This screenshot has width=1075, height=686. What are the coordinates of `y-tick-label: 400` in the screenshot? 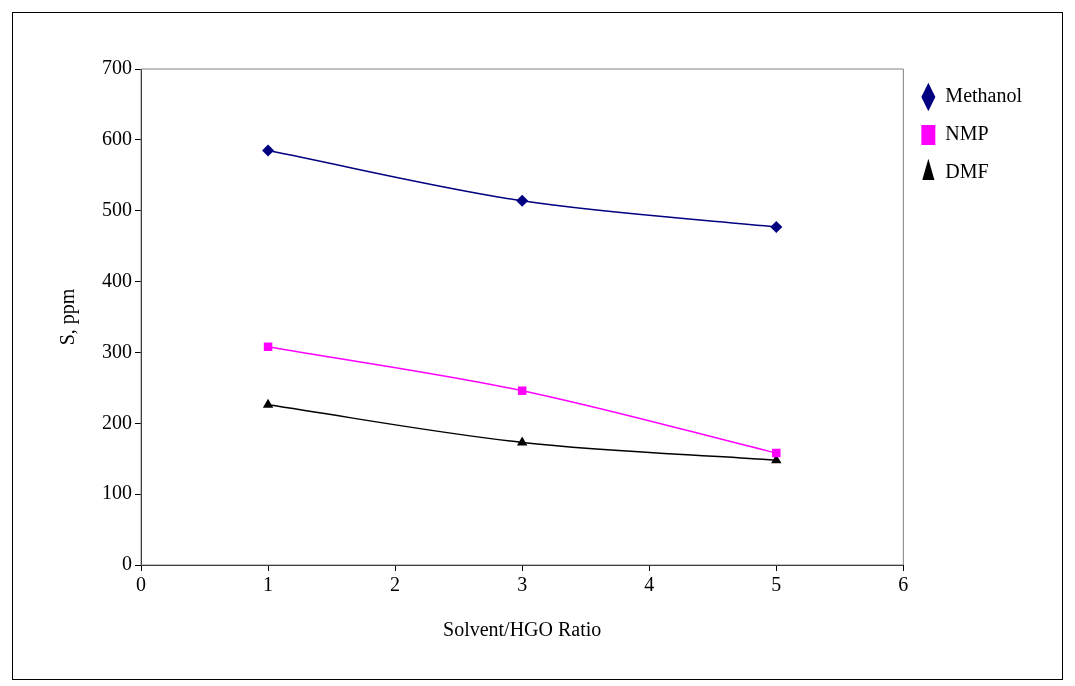 It's located at (117, 279).